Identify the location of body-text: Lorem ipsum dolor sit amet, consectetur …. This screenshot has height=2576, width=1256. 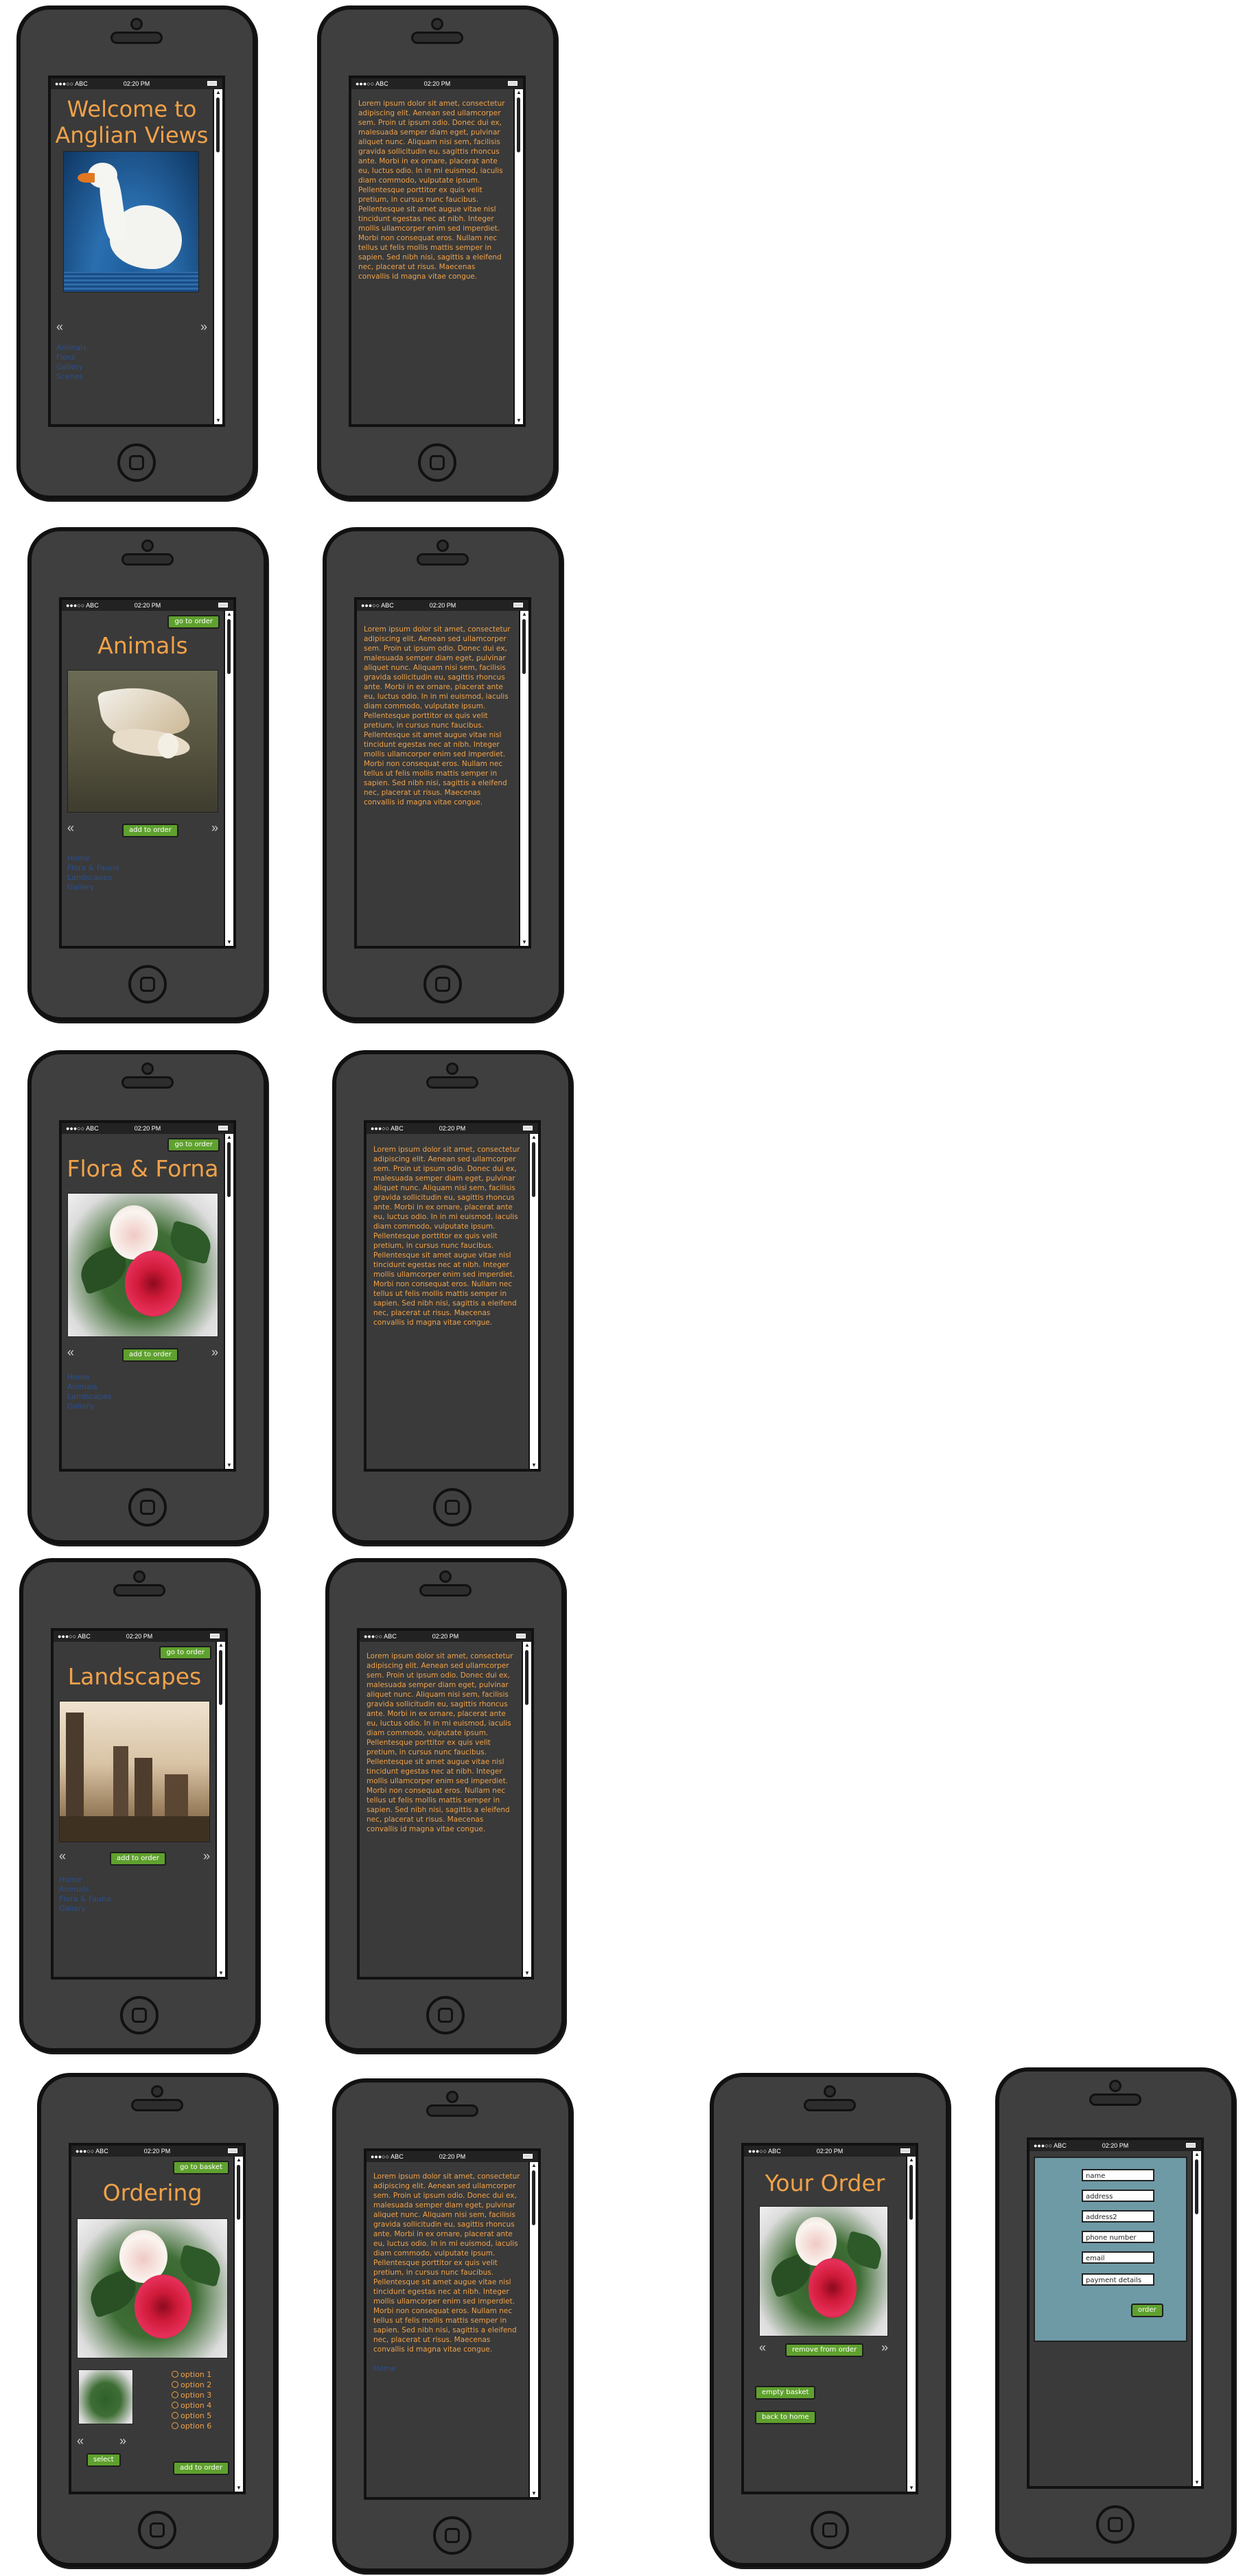
(446, 1236).